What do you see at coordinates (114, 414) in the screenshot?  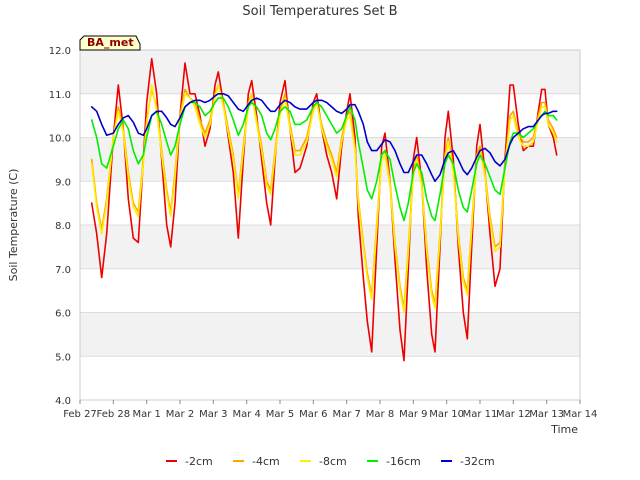 I see `x-tick-label: Feb 28` at bounding box center [114, 414].